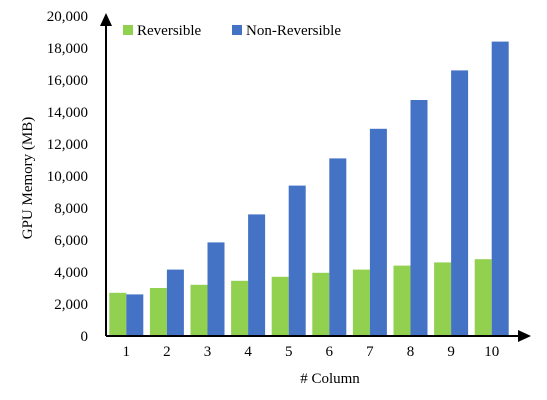 The image size is (547, 400). I want to click on x-tick-label: 5, so click(289, 352).